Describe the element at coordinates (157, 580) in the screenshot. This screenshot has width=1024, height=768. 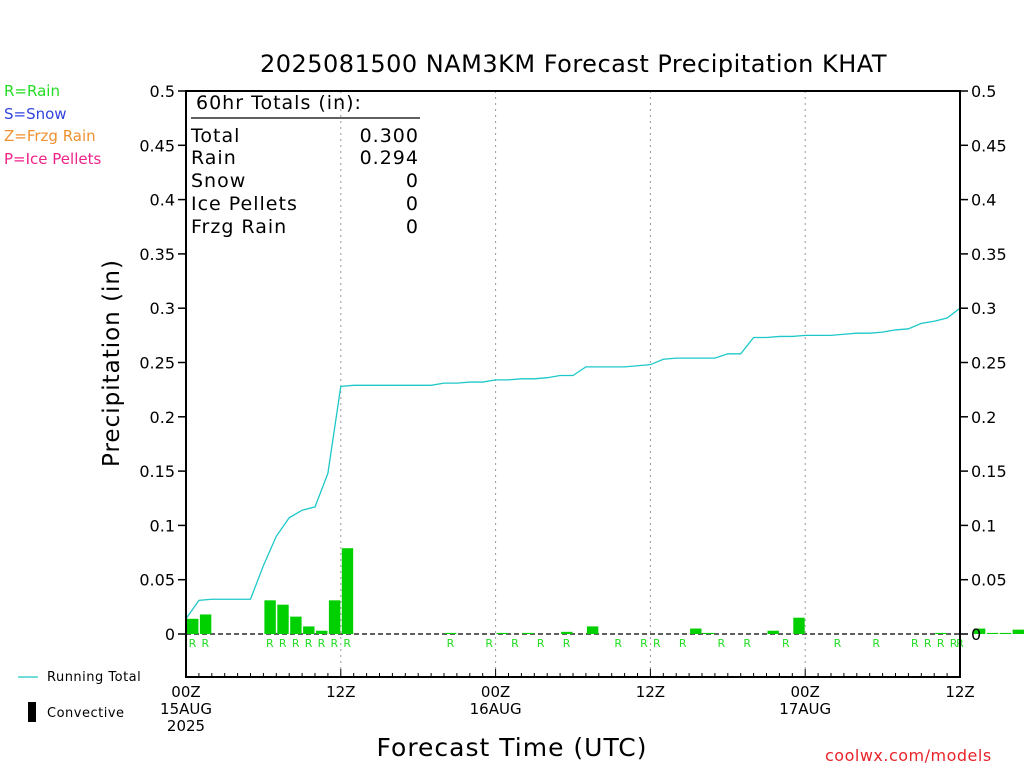
I see `y-tick-label: 0.05` at that location.